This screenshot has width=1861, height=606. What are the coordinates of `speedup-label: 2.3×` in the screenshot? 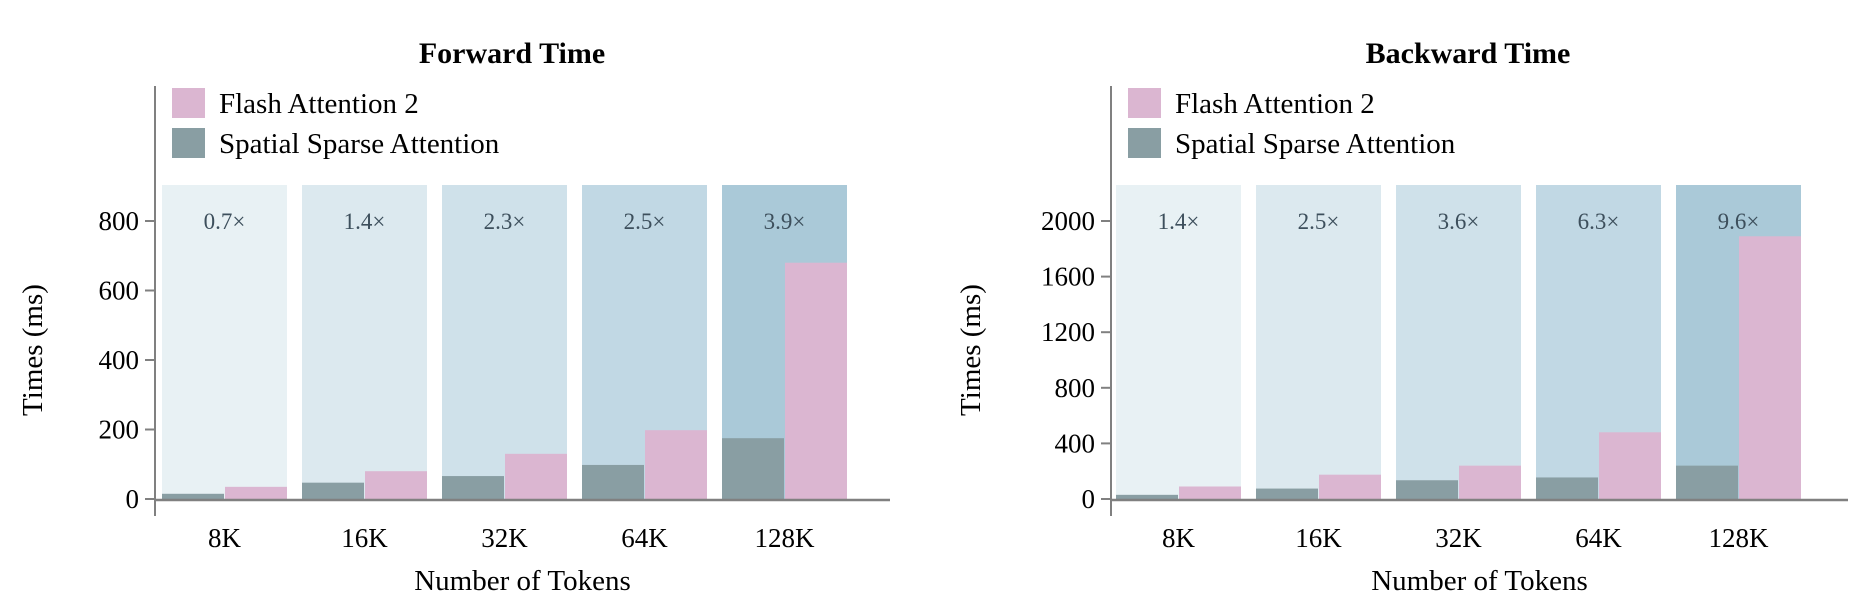 It's located at (505, 221).